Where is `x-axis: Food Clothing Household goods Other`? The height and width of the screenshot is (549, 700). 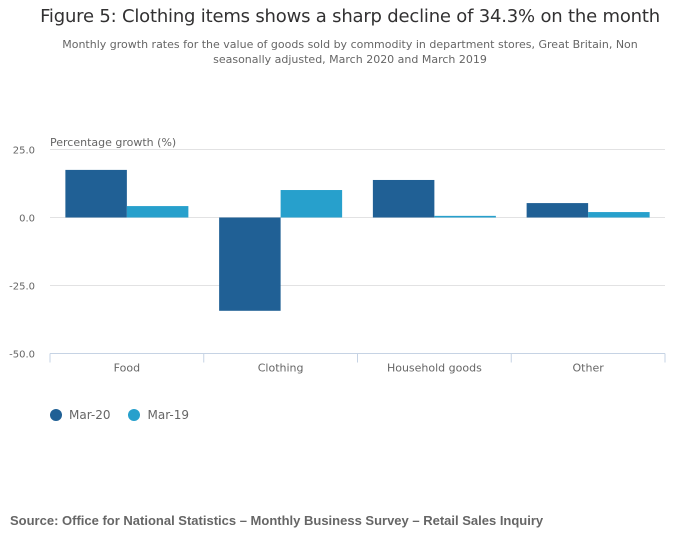 x-axis: Food Clothing Household goods Other is located at coordinates (357, 364).